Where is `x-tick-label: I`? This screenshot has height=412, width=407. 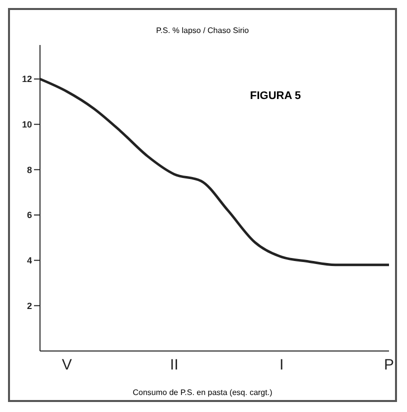
x-tick-label: I is located at coordinates (282, 365).